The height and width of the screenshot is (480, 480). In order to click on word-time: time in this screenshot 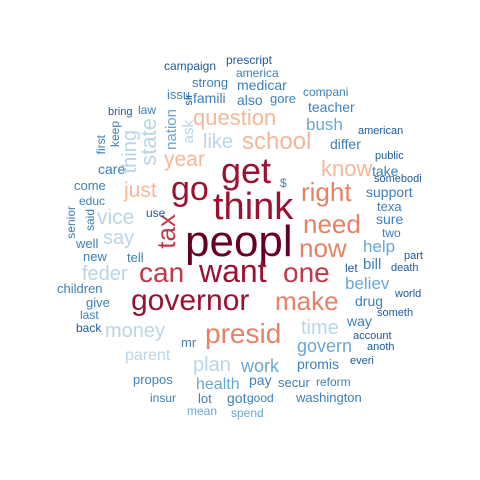, I will do `click(320, 328)`.